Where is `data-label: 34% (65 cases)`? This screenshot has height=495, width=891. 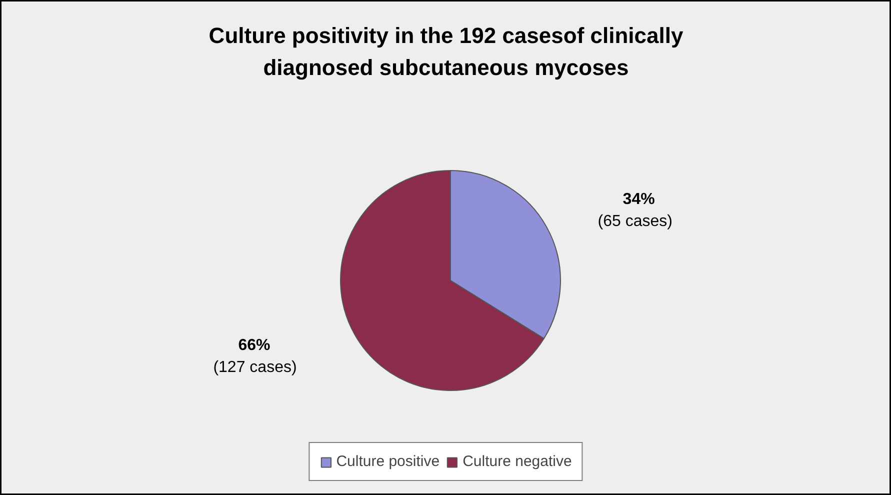 data-label: 34% (65 cases) is located at coordinates (635, 210).